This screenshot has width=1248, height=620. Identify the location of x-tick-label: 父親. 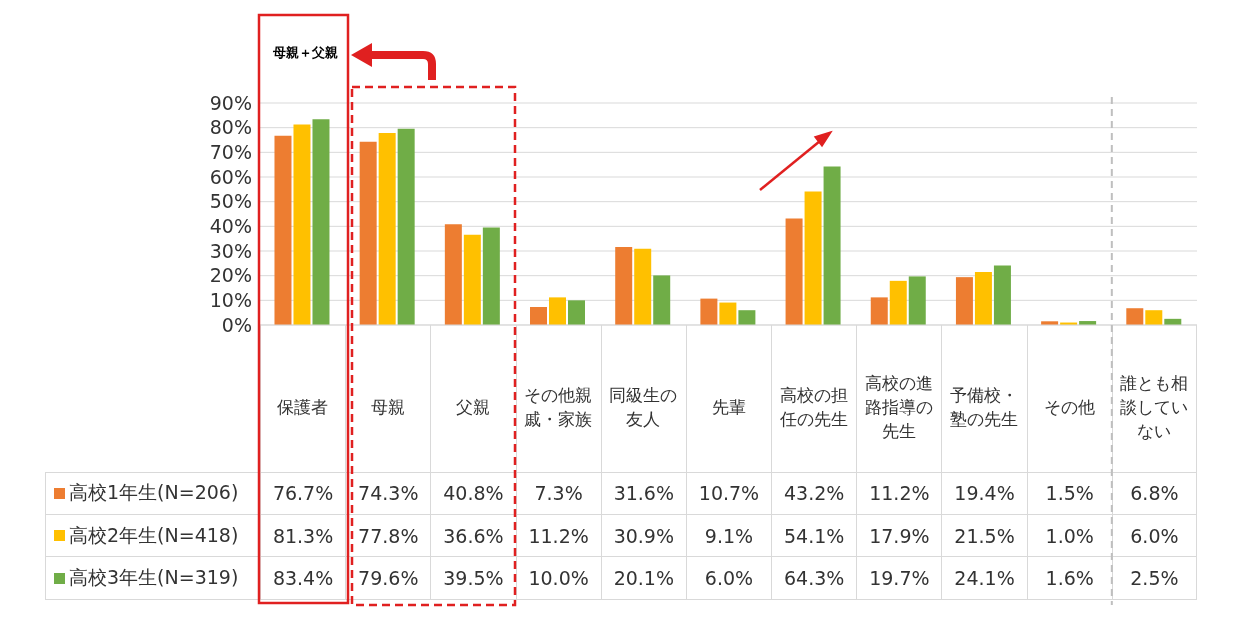
(472, 406).